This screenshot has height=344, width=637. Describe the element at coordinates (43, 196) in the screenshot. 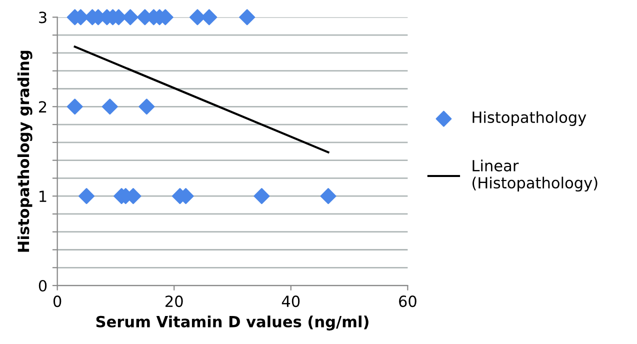

I see `y-tick-label: 1` at that location.